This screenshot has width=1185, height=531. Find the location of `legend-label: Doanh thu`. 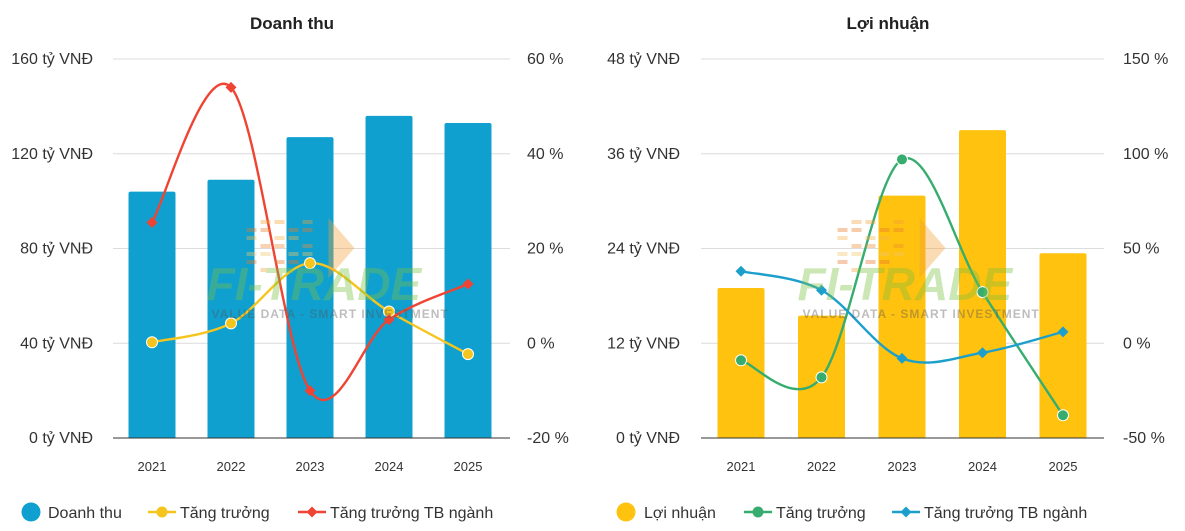

legend-label: Doanh thu is located at coordinates (85, 513).